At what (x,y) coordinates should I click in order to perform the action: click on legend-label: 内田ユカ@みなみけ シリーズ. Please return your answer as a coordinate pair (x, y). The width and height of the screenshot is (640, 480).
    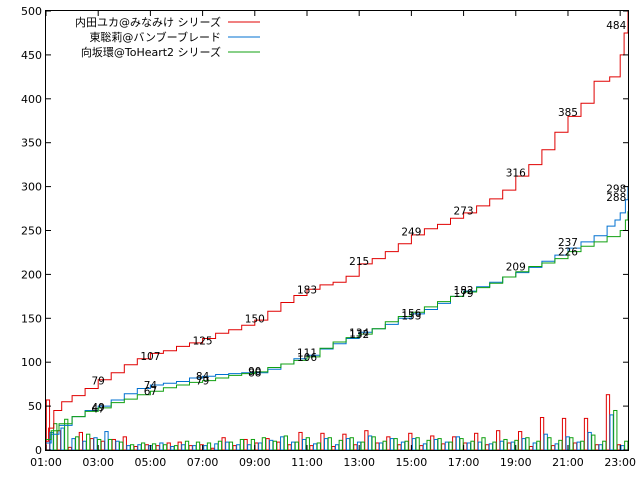
    Looking at the image, I should click on (148, 22).